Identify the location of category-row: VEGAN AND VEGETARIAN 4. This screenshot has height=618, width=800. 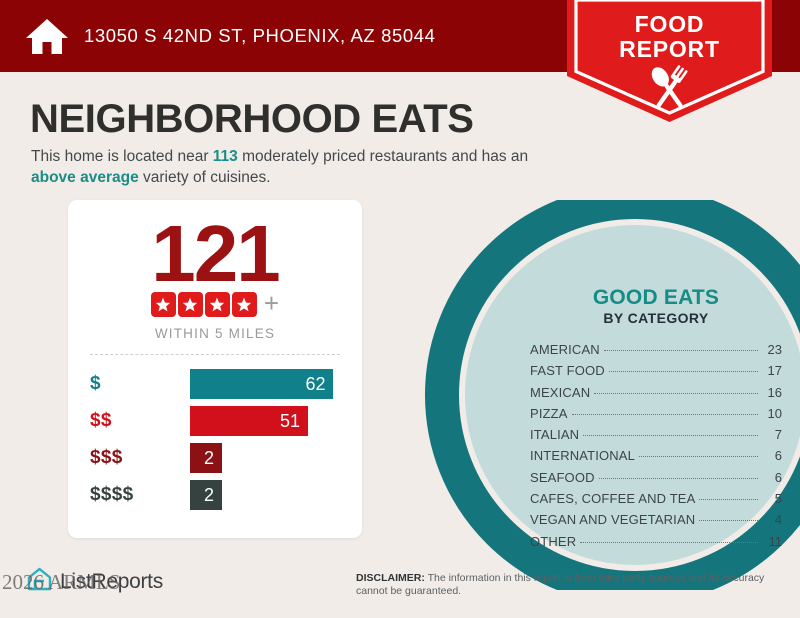
(656, 519).